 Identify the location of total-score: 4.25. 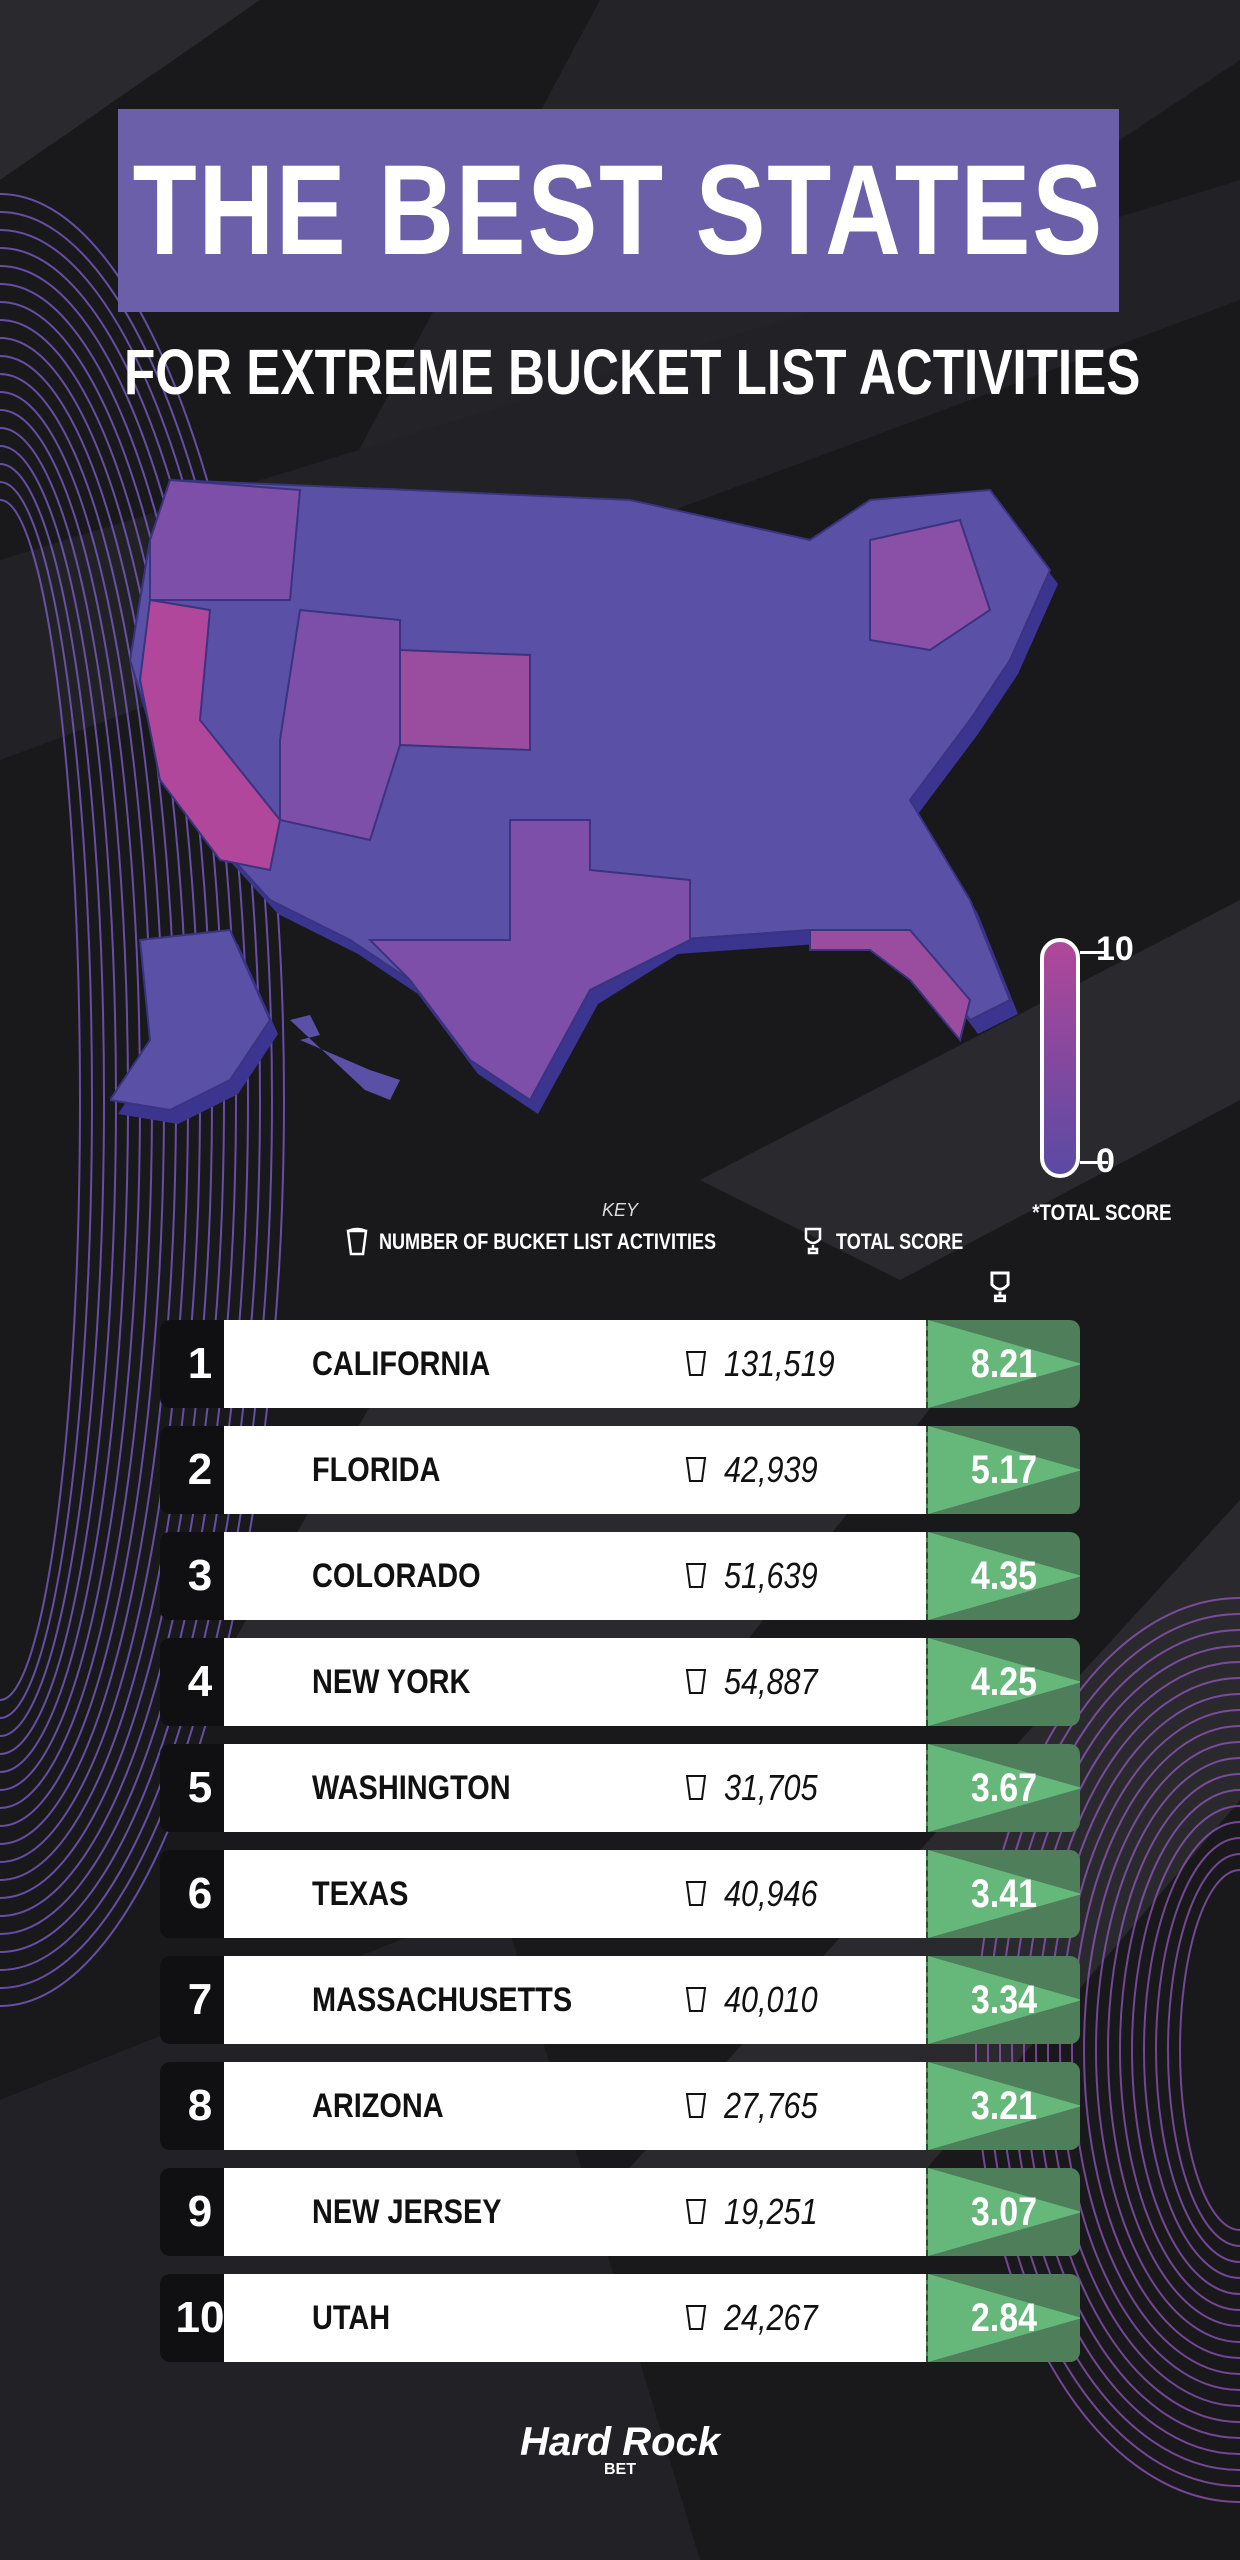
(1003, 1682).